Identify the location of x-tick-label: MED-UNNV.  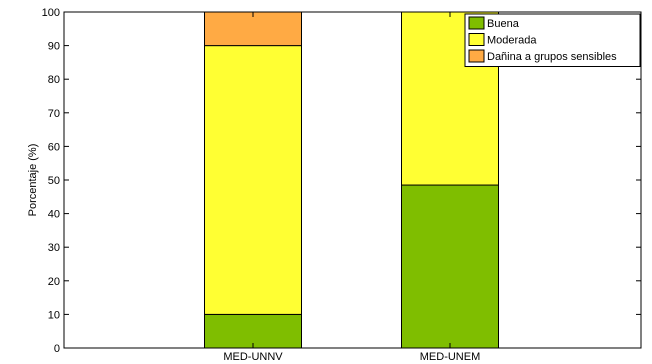
(253, 357).